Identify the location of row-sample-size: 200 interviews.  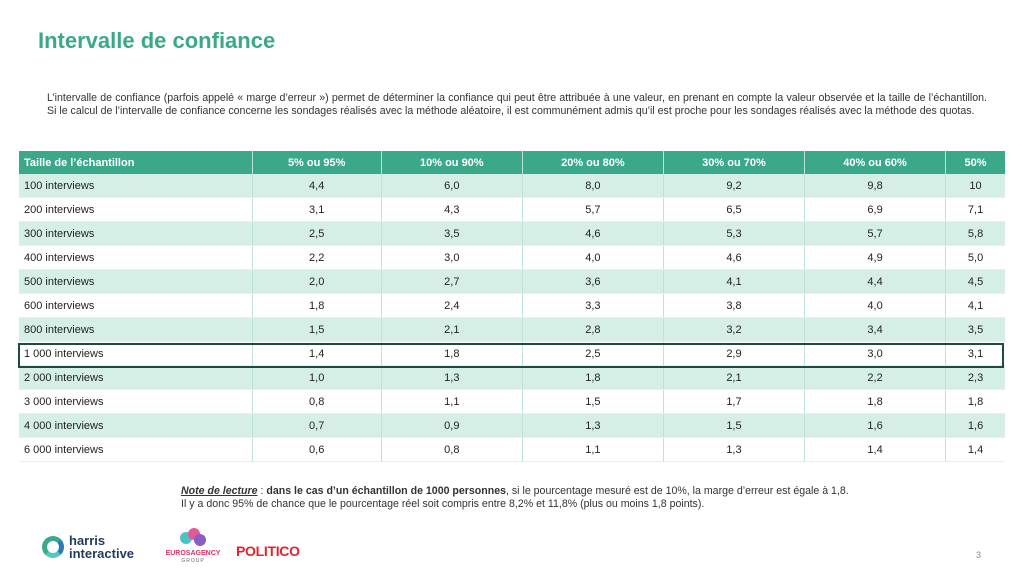
(136, 209).